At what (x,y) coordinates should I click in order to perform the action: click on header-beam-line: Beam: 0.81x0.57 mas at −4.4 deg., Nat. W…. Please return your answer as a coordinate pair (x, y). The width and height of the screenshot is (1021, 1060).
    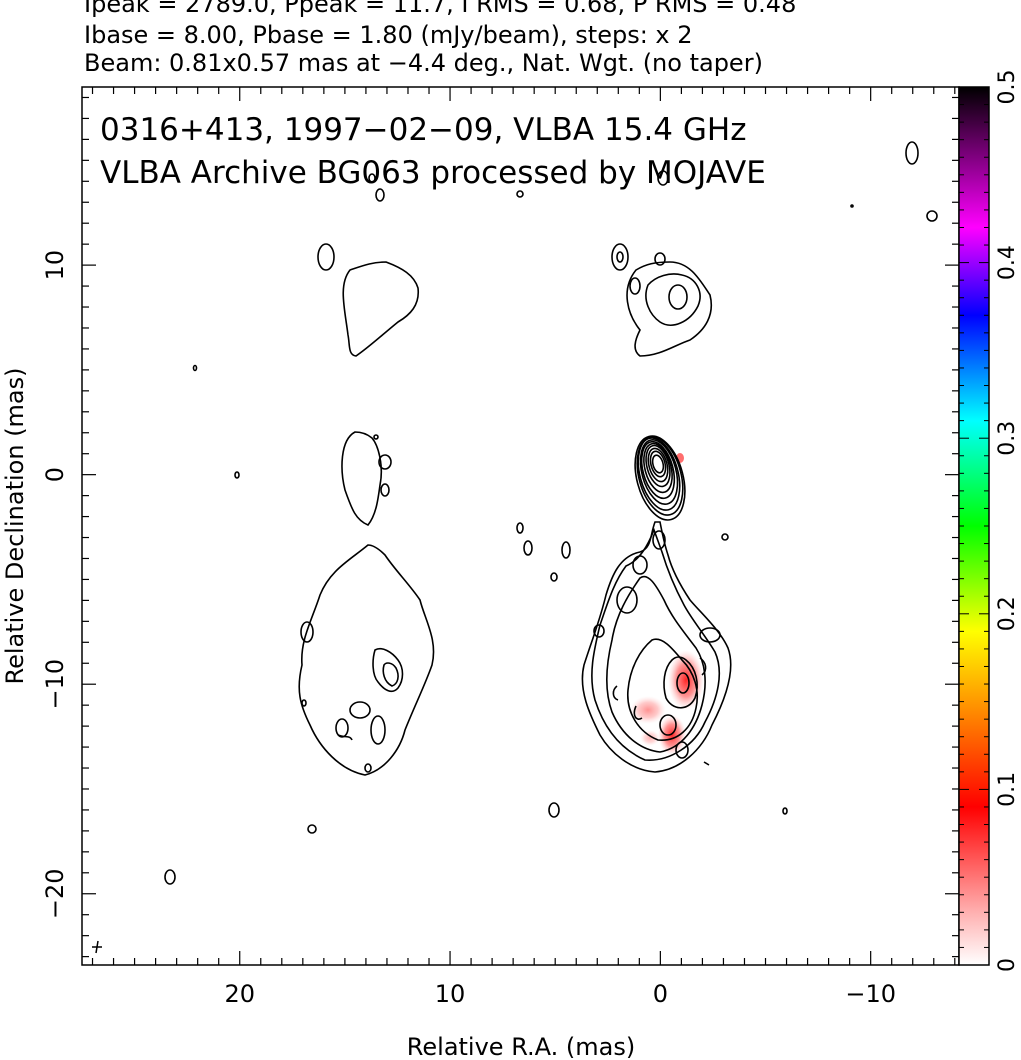
    Looking at the image, I should click on (423, 63).